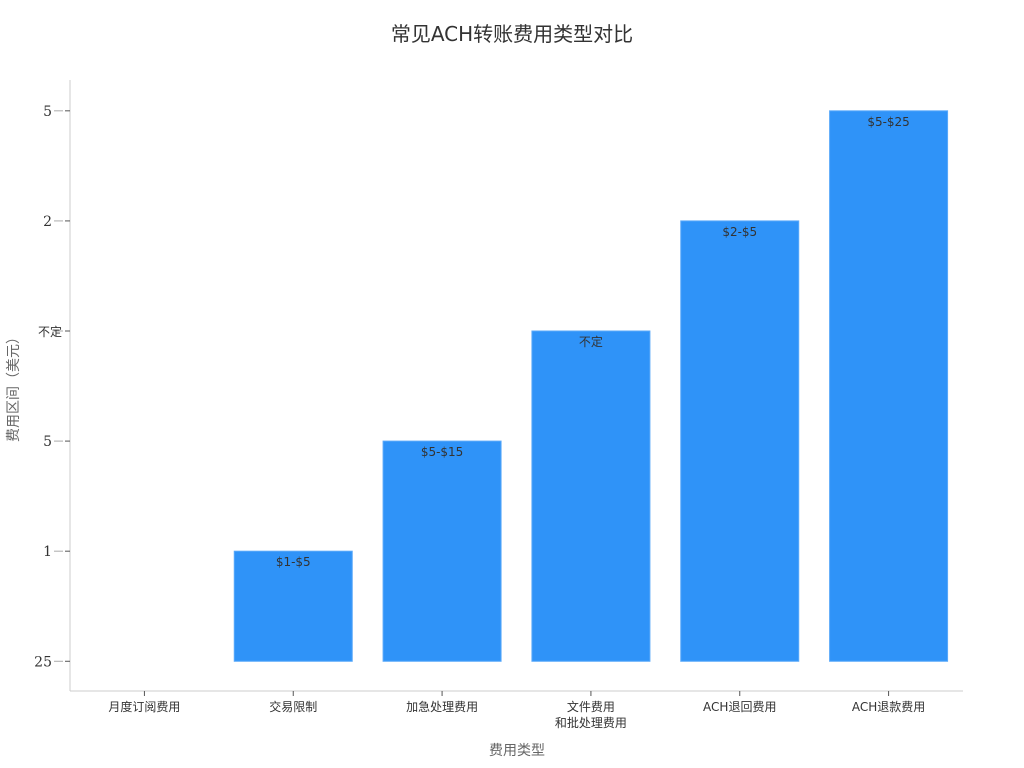 This screenshot has width=1024, height=768. I want to click on x-tick-label: 月度订阅费用, so click(144, 706).